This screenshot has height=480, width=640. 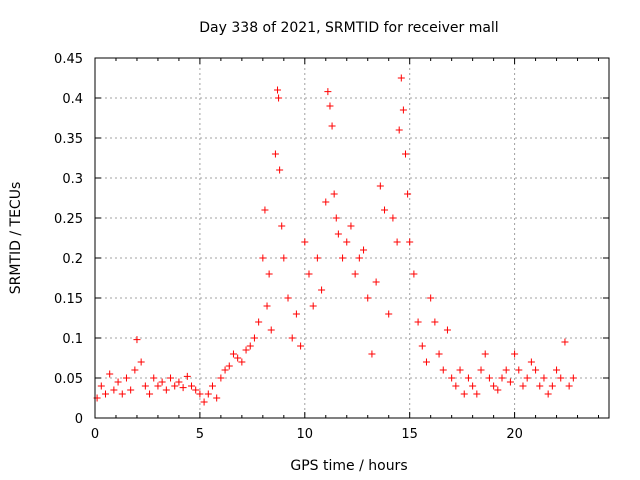 What do you see at coordinates (68, 219) in the screenshot?
I see `y-tick-label: 0.25` at bounding box center [68, 219].